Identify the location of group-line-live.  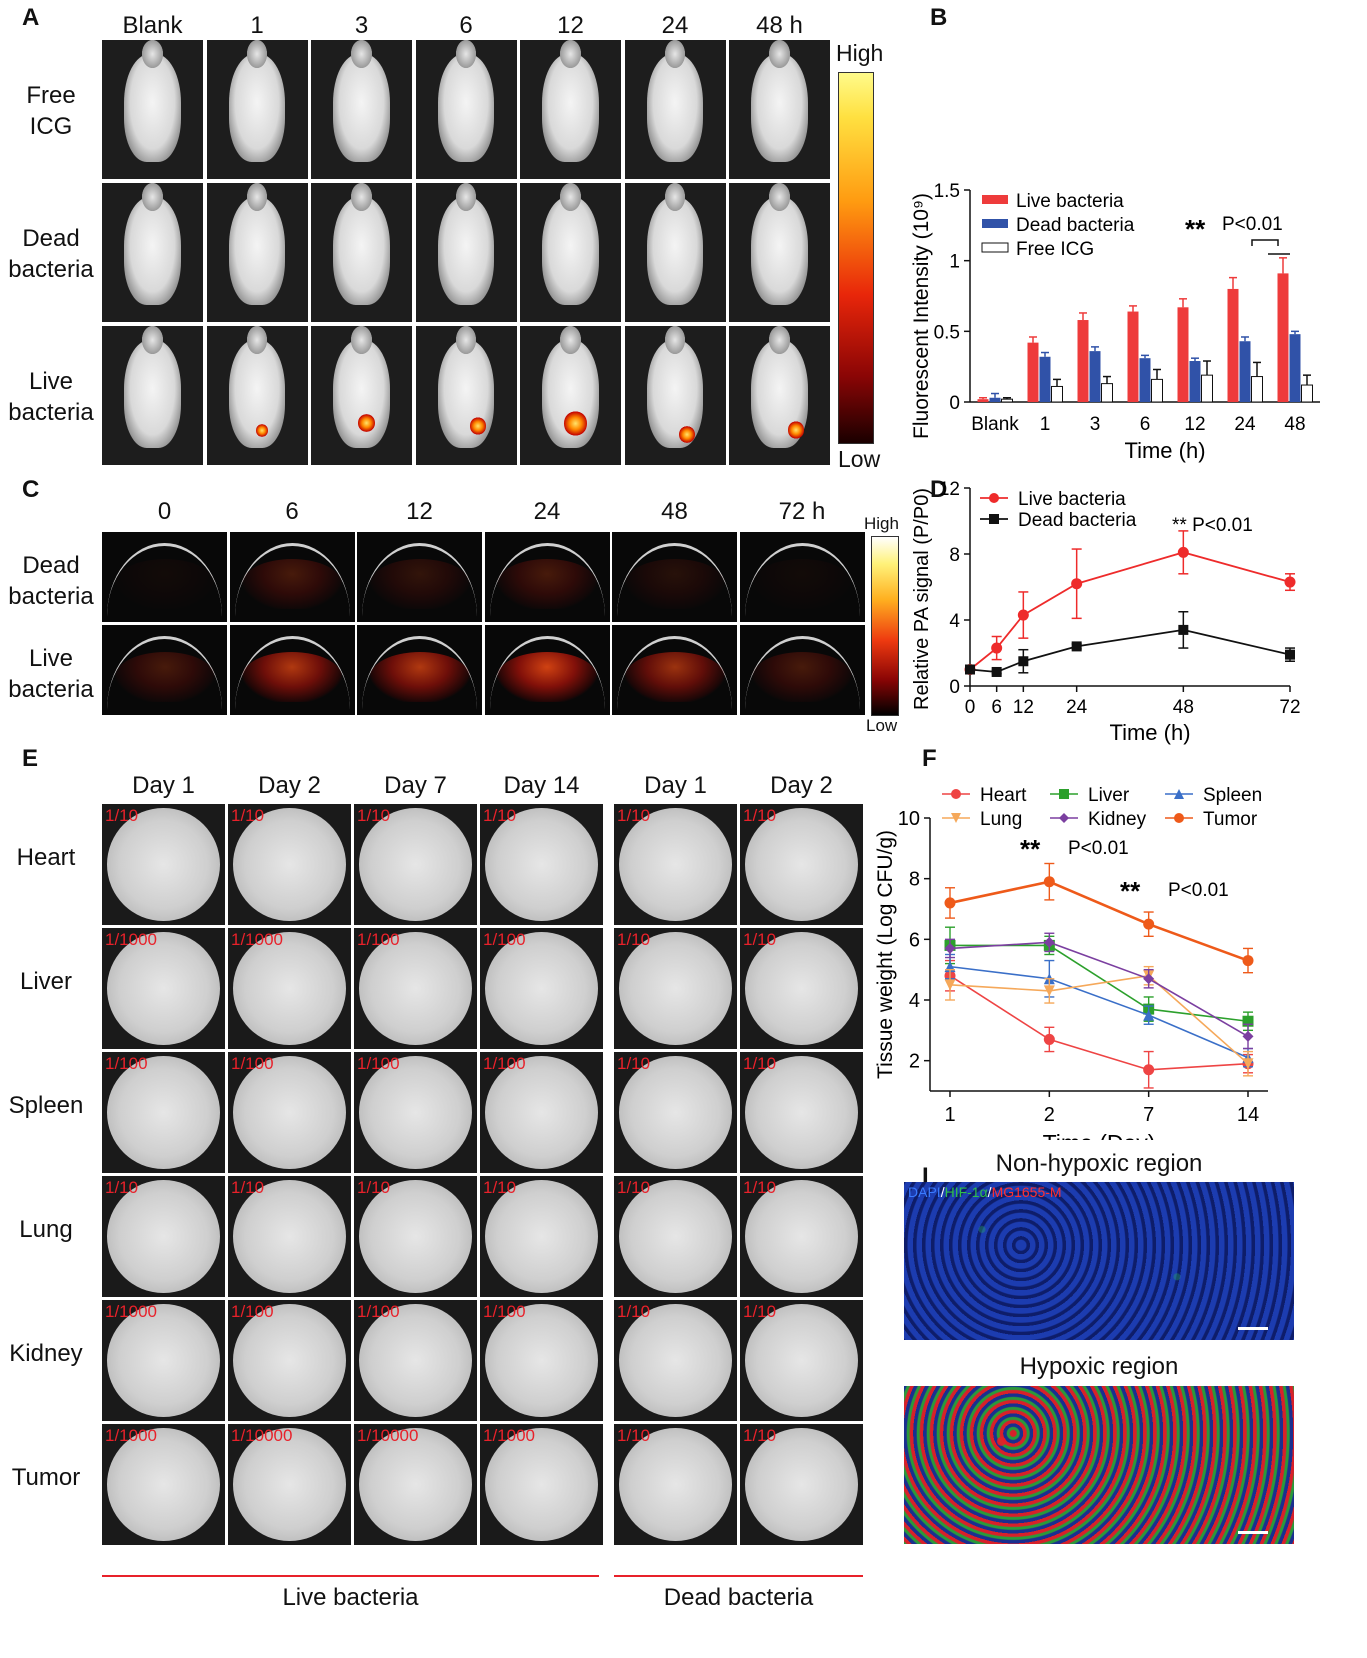
(350, 1576).